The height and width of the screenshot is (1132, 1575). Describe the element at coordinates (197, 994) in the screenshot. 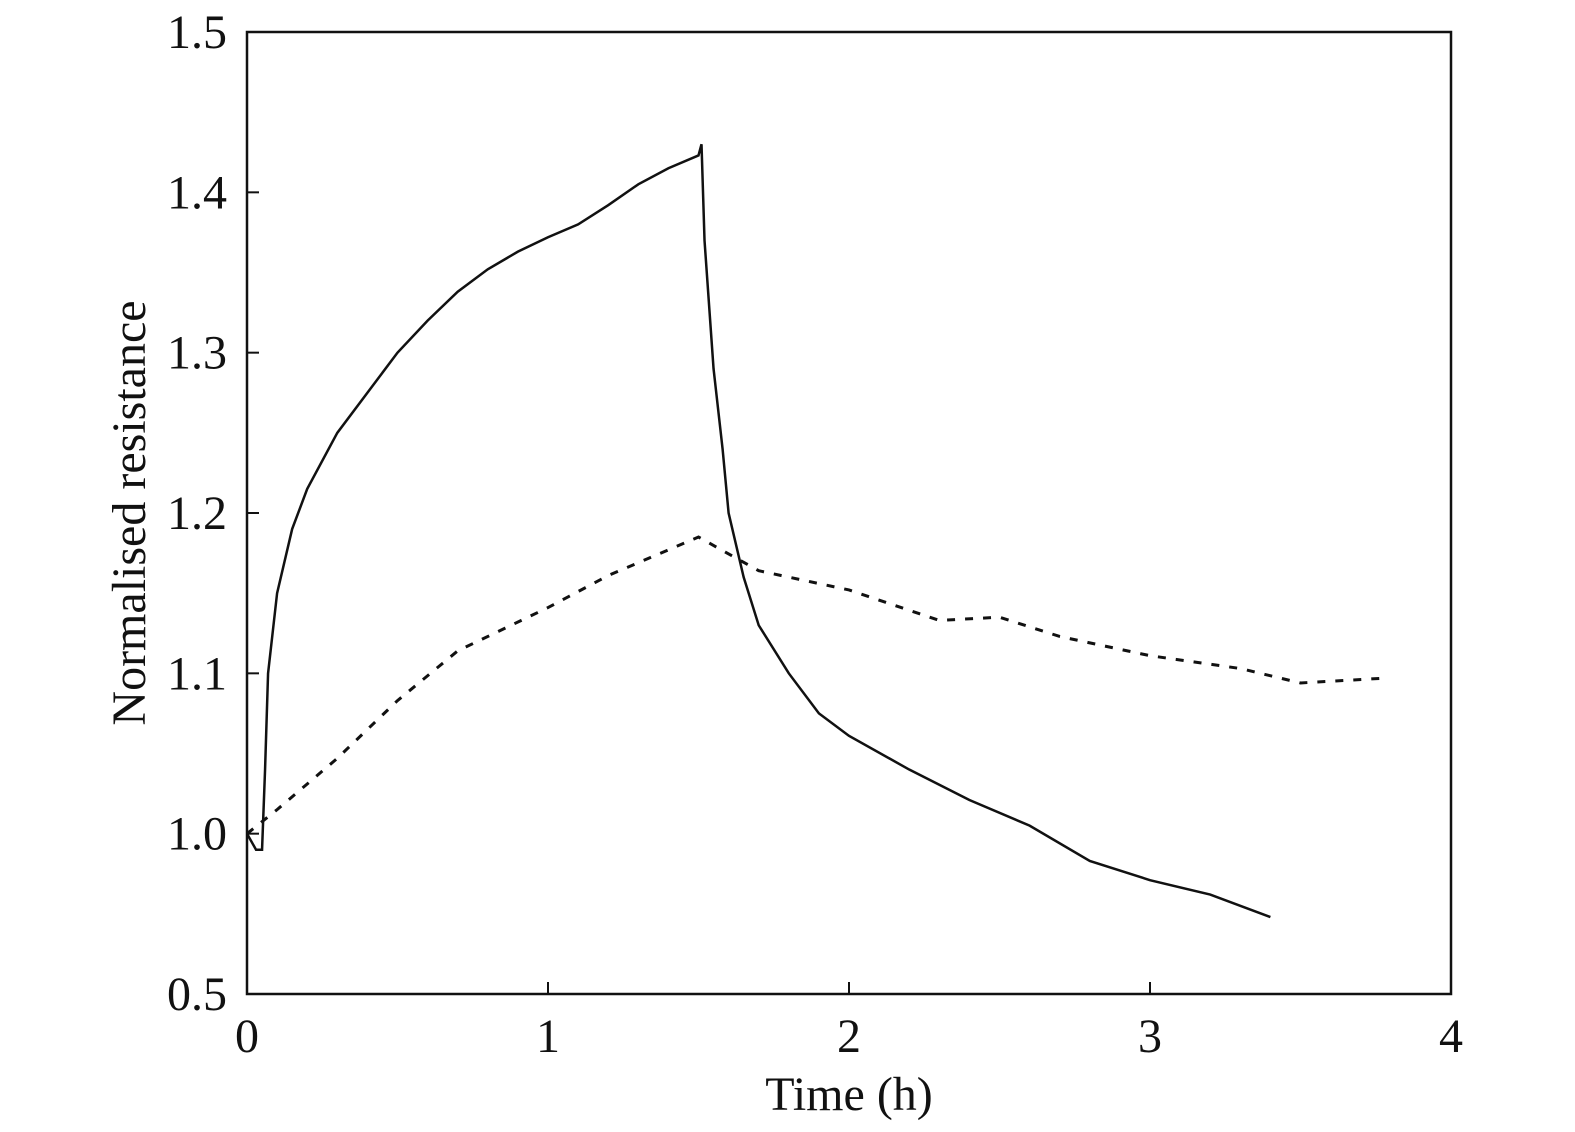

I see `y-tick-label: 0.5` at that location.